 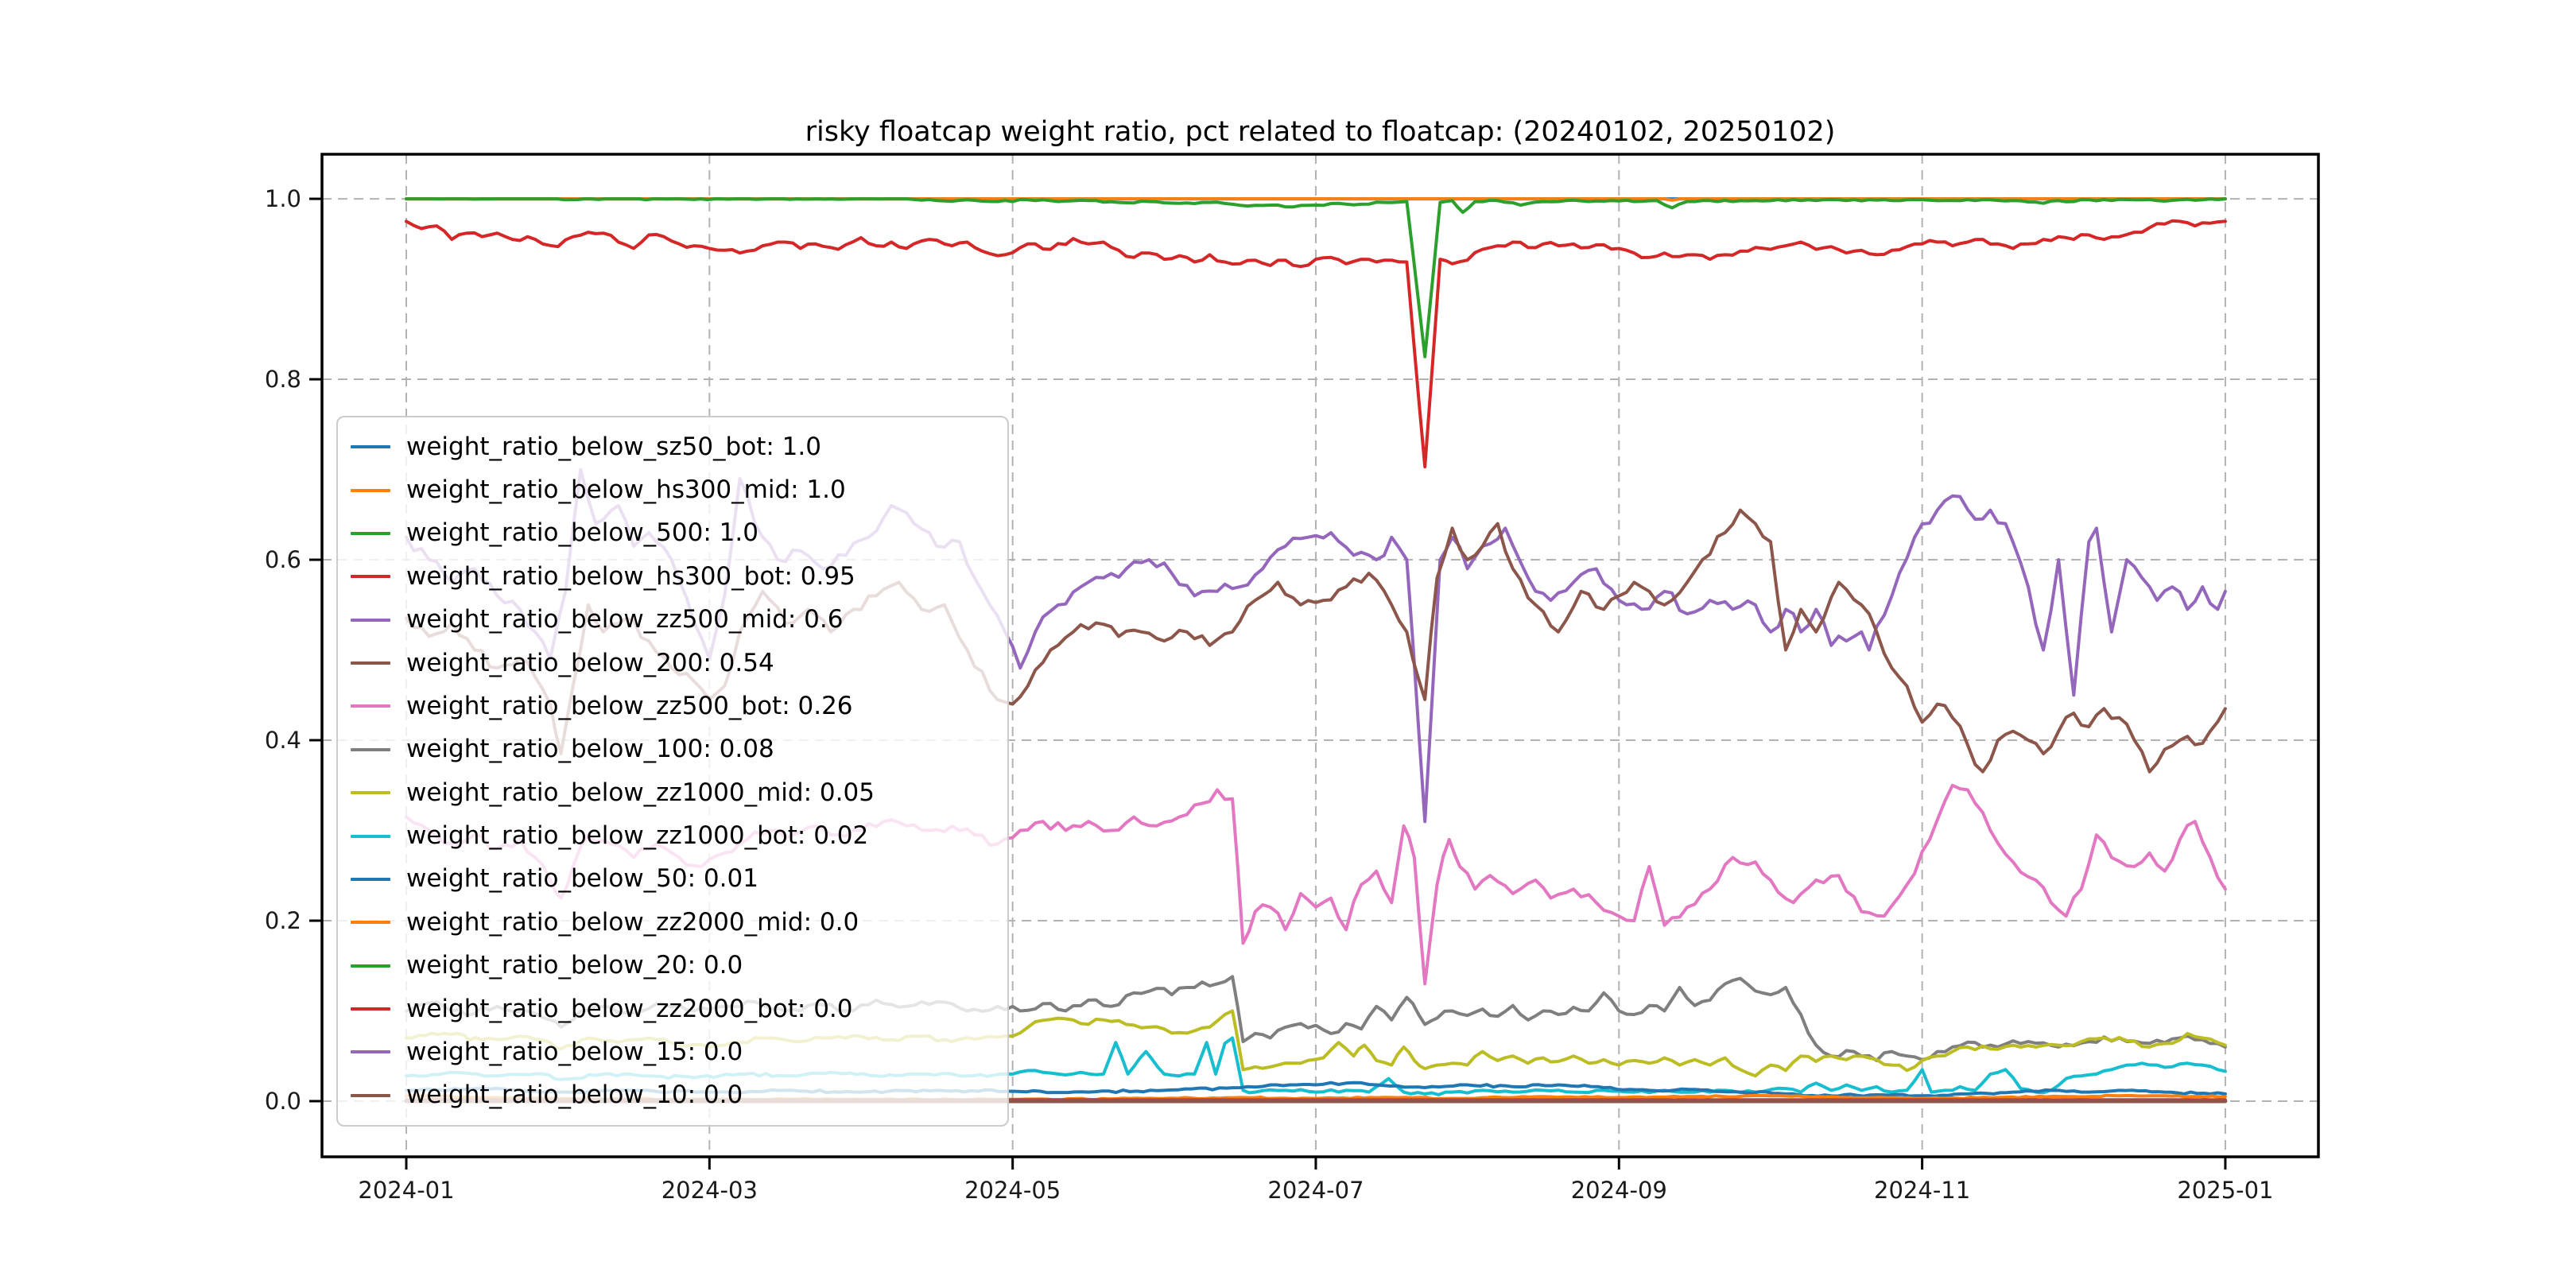 What do you see at coordinates (283, 380) in the screenshot?
I see `y-tick-label: 0.8` at bounding box center [283, 380].